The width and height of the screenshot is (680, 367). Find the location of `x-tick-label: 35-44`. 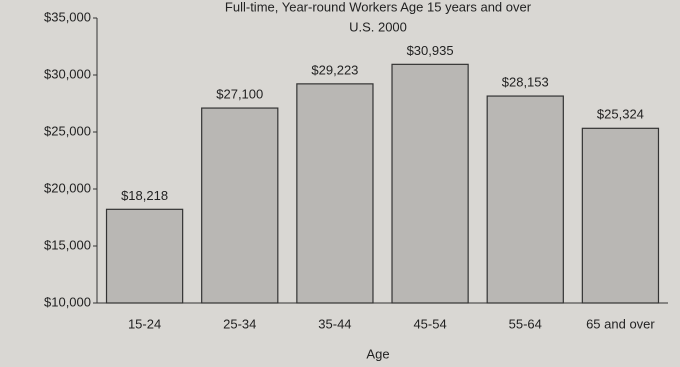

x-tick-label: 35-44 is located at coordinates (334, 323).